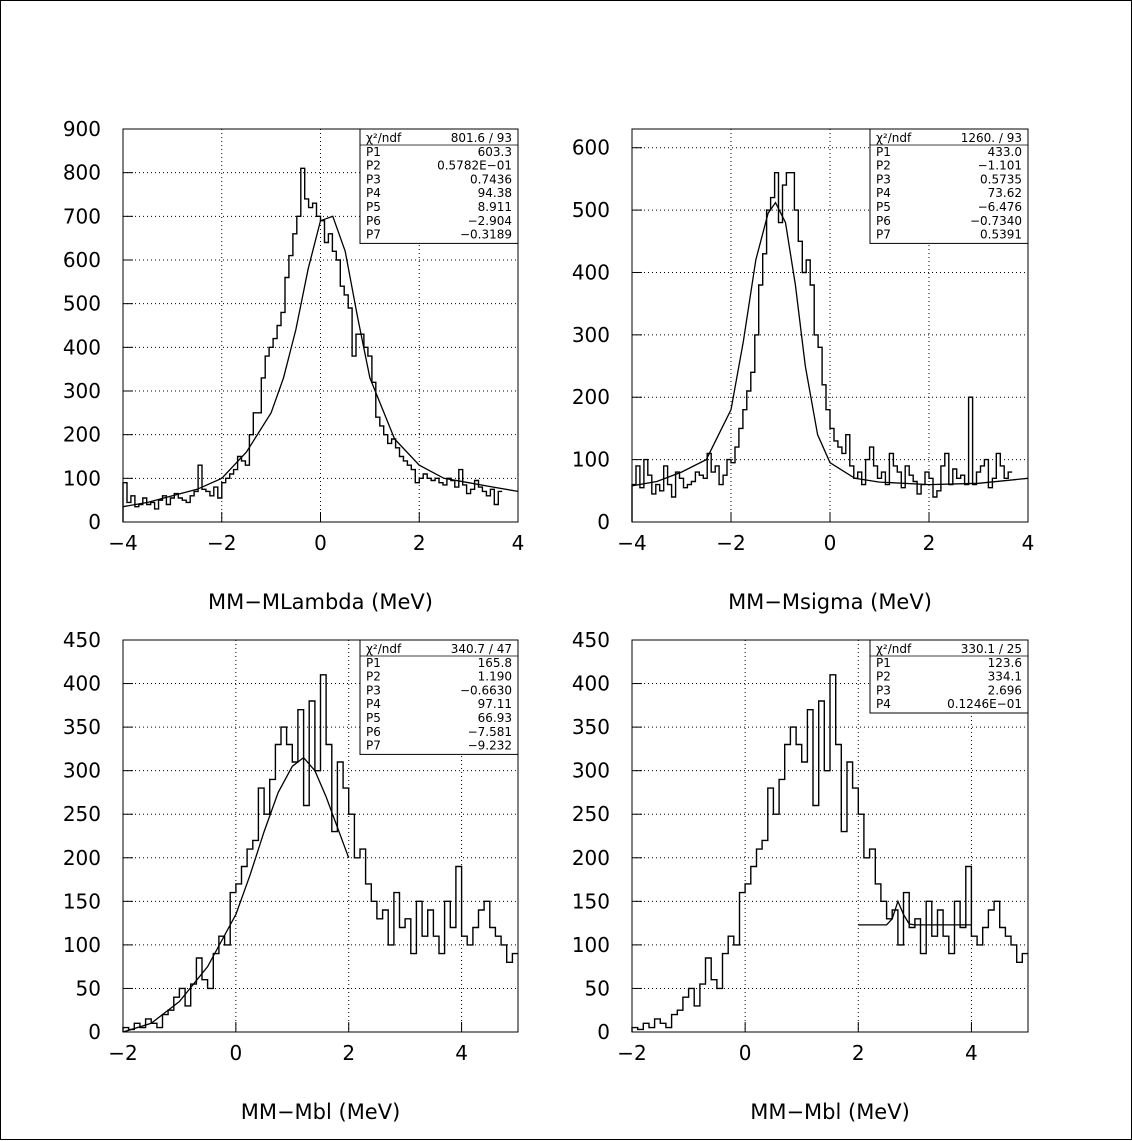  Describe the element at coordinates (1005, 677) in the screenshot. I see `stats-value: 334.1` at that location.